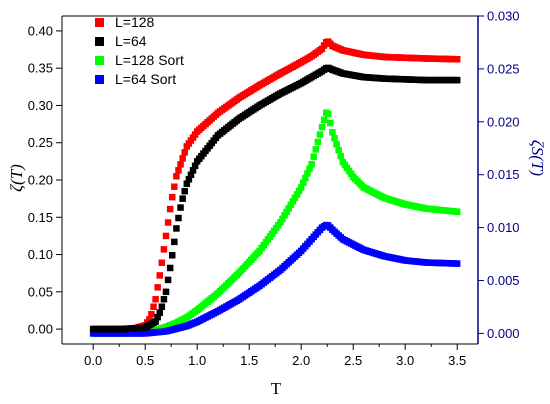 The width and height of the screenshot is (550, 404). I want to click on y-left-tick-label: 0.25, so click(40, 142).